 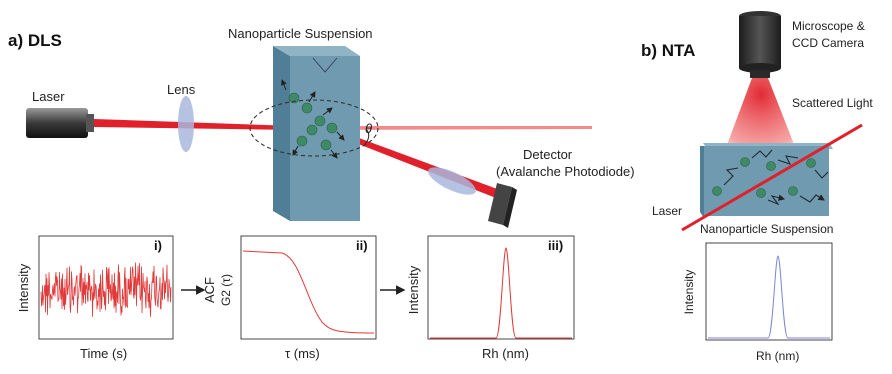 I want to click on dls-detector-label-1: Detector, so click(x=548, y=154).